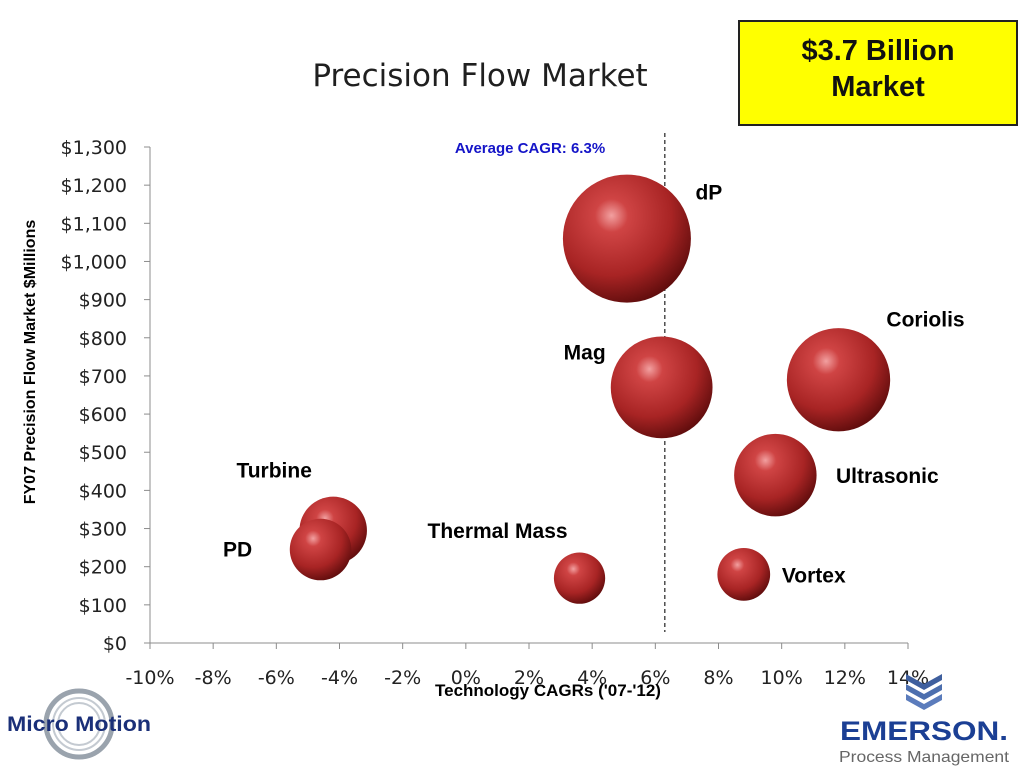 This screenshot has width=1024, height=768. Describe the element at coordinates (814, 575) in the screenshot. I see `bubble-label-vortex: Vortex` at that location.